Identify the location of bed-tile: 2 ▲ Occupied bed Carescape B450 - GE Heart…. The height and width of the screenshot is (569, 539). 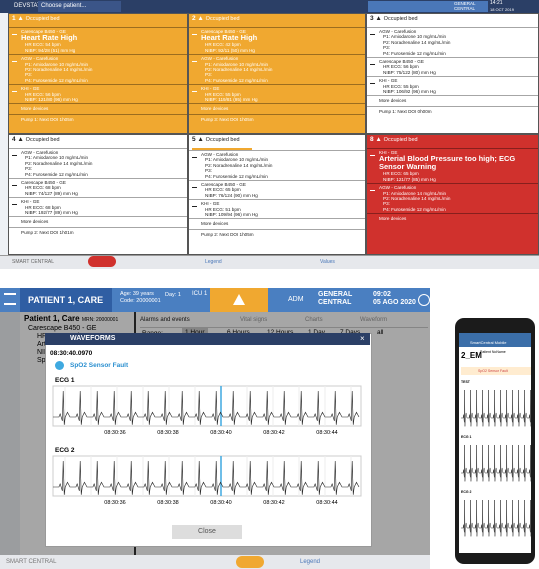
(277, 73).